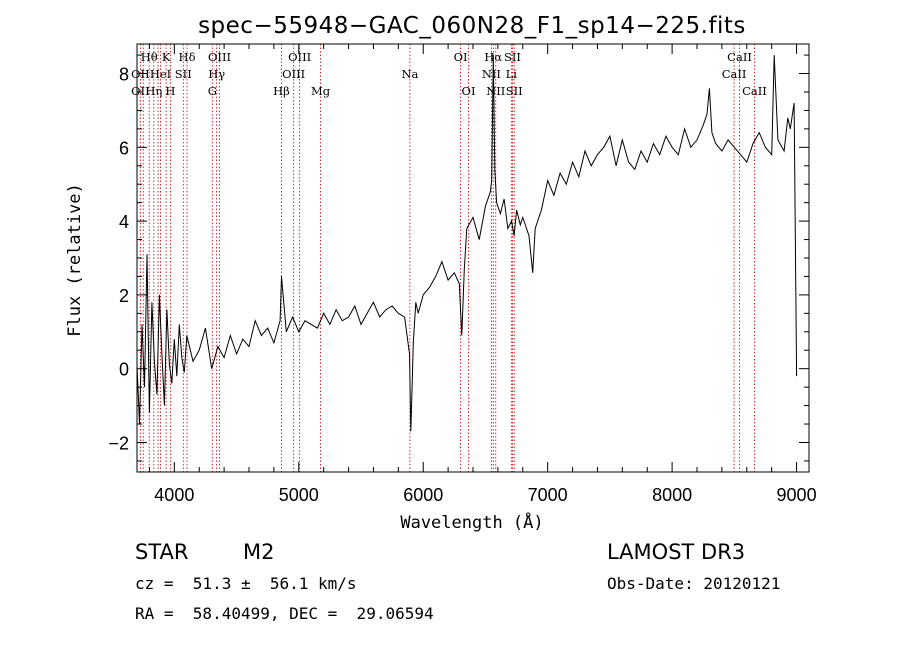 The image size is (900, 649). What do you see at coordinates (548, 495) in the screenshot?
I see `x-tick-label: 7000` at bounding box center [548, 495].